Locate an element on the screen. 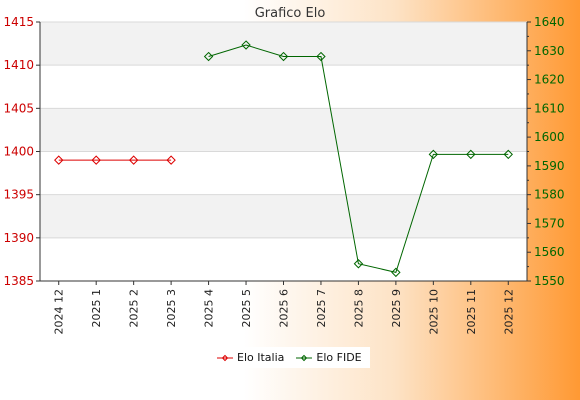 This screenshot has width=580, height=400. right-tick-label: 1550 is located at coordinates (549, 281).